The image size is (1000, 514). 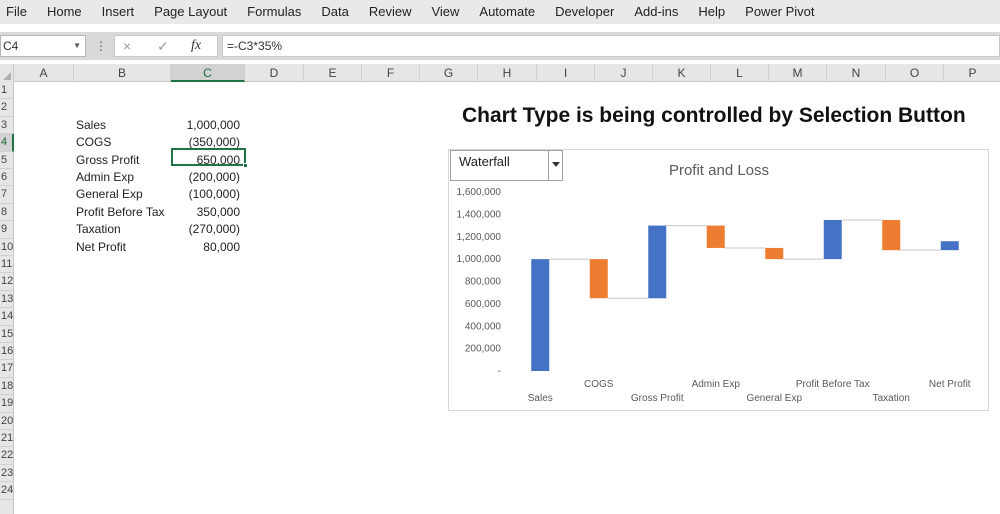 What do you see at coordinates (91, 124) in the screenshot?
I see `cell-label: Sales` at bounding box center [91, 124].